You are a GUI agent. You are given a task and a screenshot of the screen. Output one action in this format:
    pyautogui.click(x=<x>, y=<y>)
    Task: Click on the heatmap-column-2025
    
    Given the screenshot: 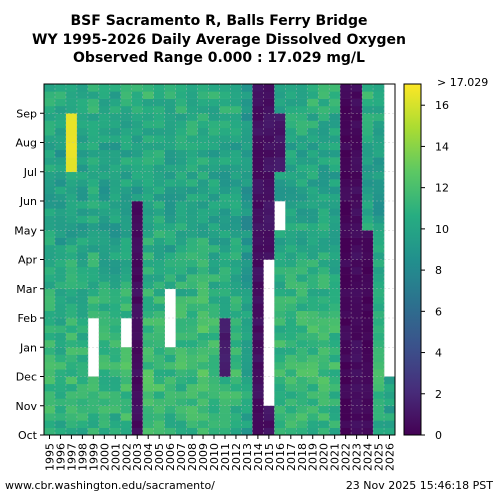 What is the action you would take?
    pyautogui.click(x=379, y=260)
    